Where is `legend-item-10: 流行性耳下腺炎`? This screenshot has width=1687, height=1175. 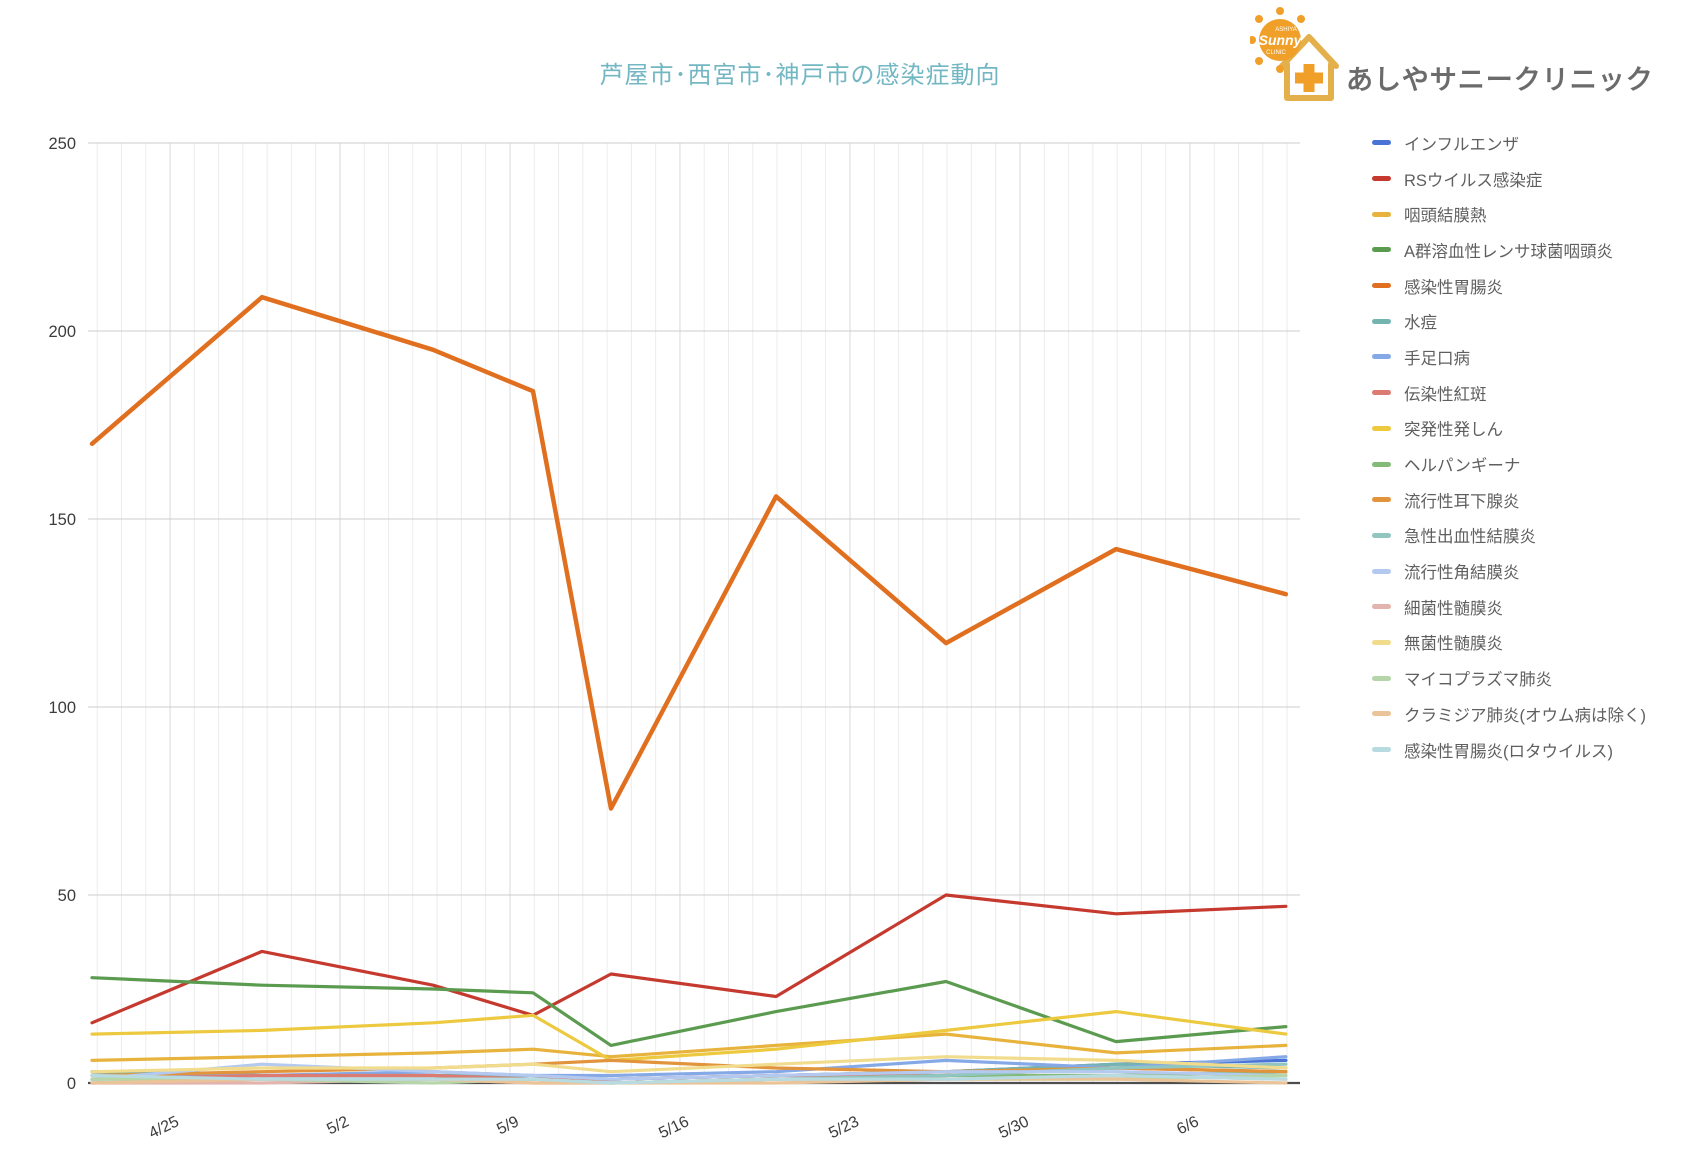 legend-item-10: 流行性耳下腺炎 is located at coordinates (1509, 500).